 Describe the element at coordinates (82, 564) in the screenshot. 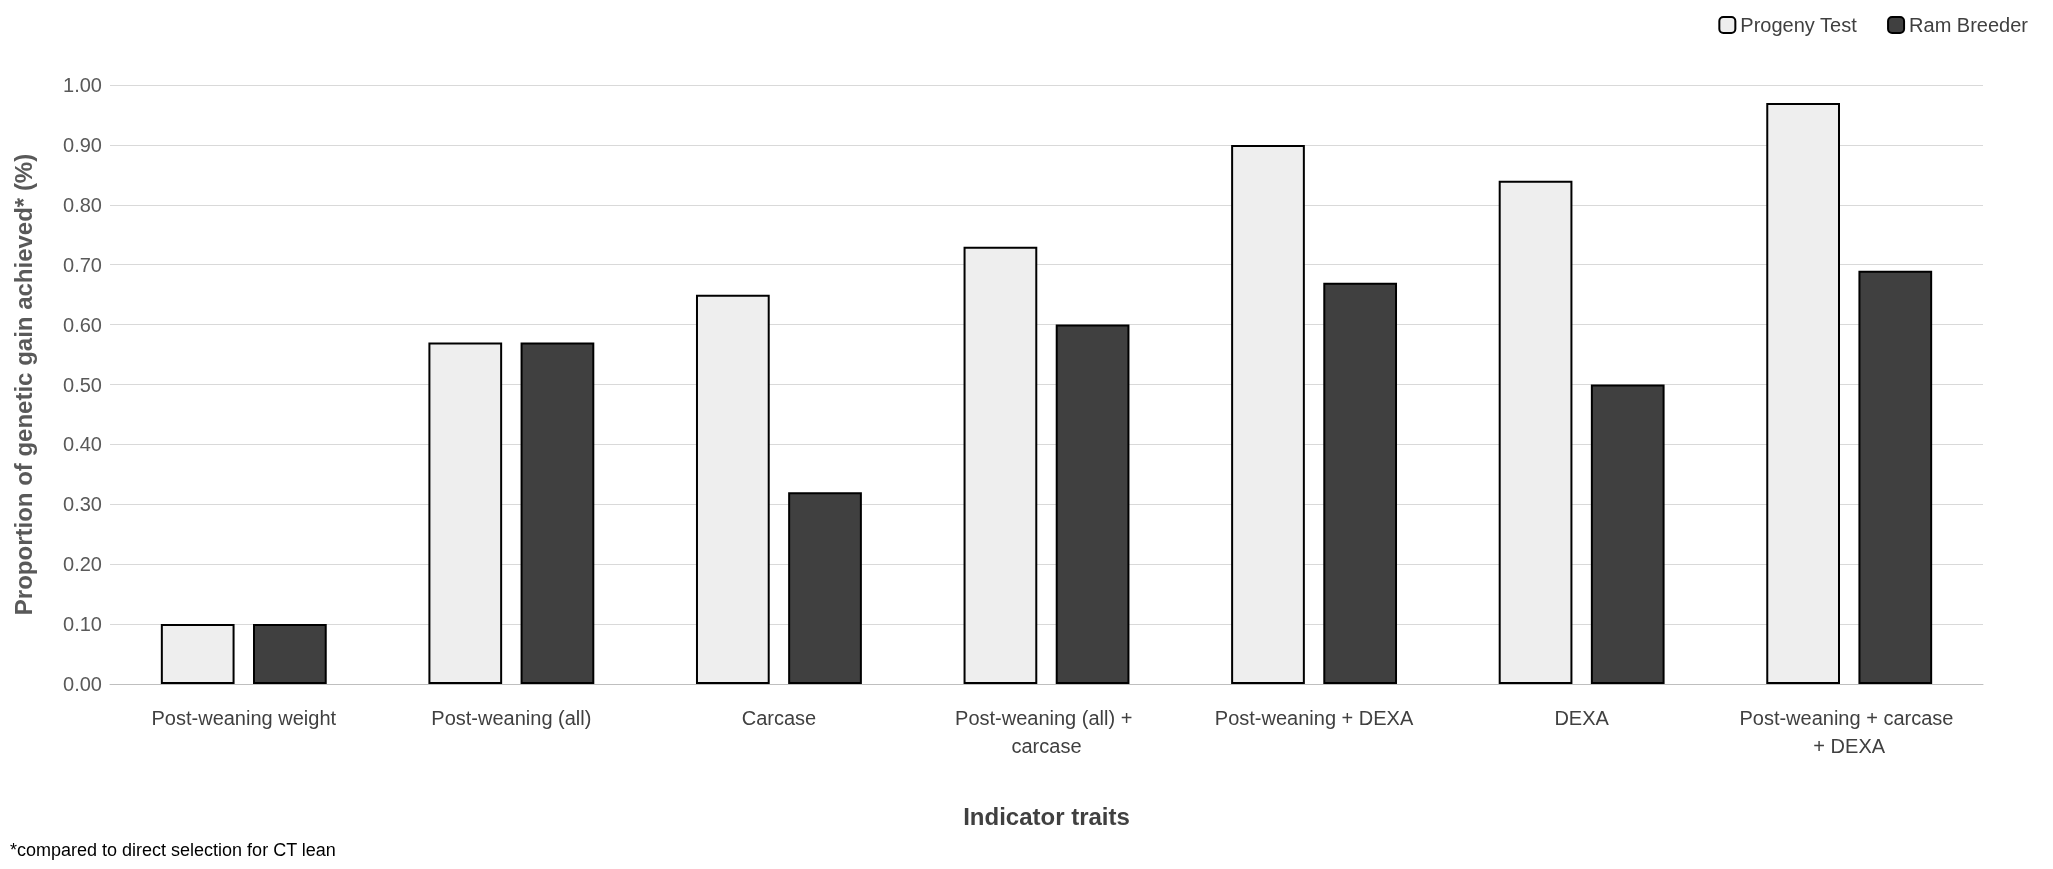

I see `y-tick-label: 0.20` at that location.